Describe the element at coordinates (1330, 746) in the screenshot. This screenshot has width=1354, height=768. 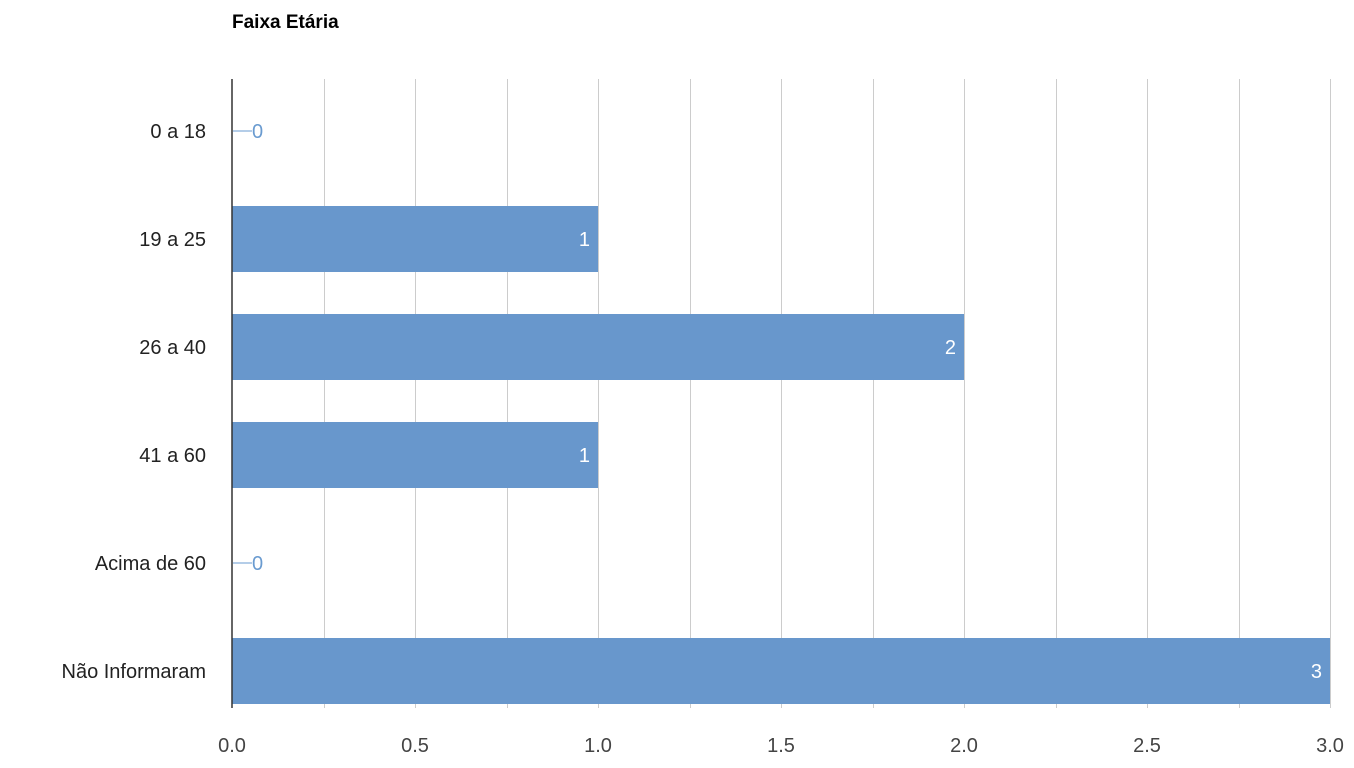
I see `x-tick-label: 3.0` at that location.